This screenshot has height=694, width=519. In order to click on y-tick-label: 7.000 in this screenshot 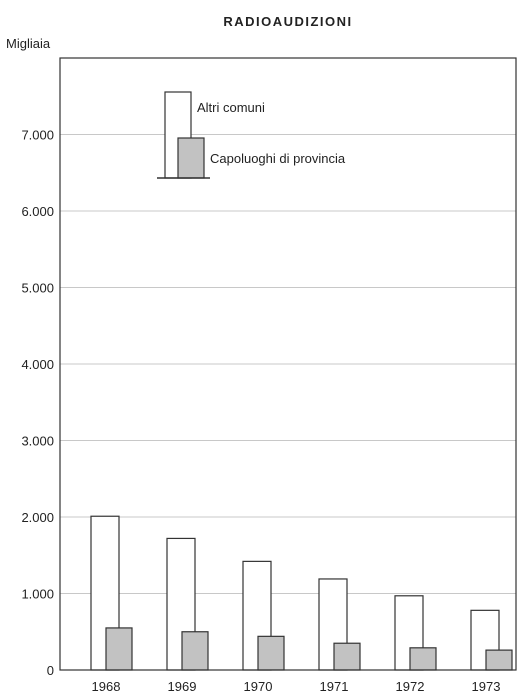, I will do `click(37, 135)`.